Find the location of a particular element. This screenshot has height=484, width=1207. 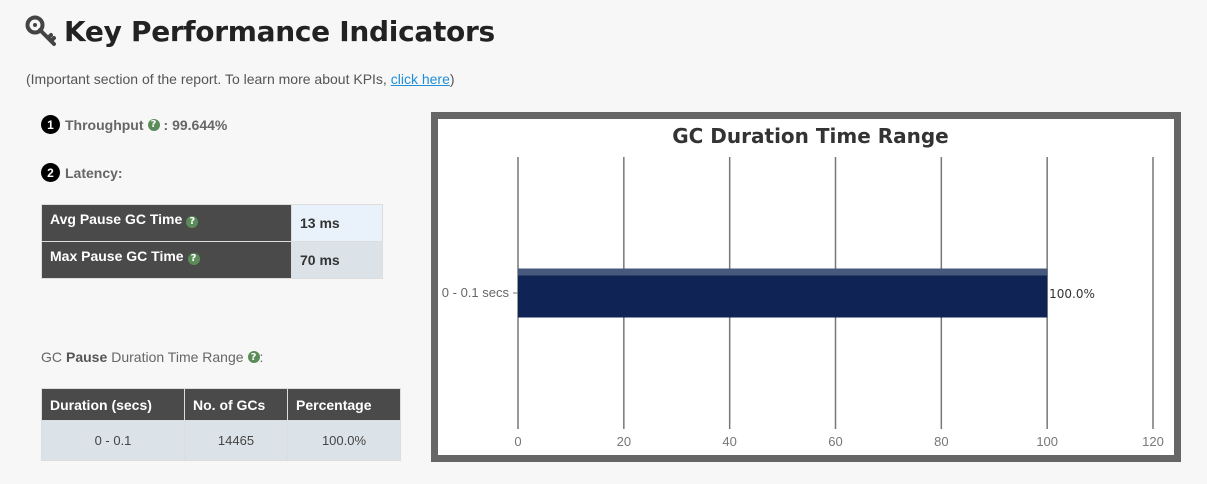

x-tick-label: 100 is located at coordinates (1047, 441).